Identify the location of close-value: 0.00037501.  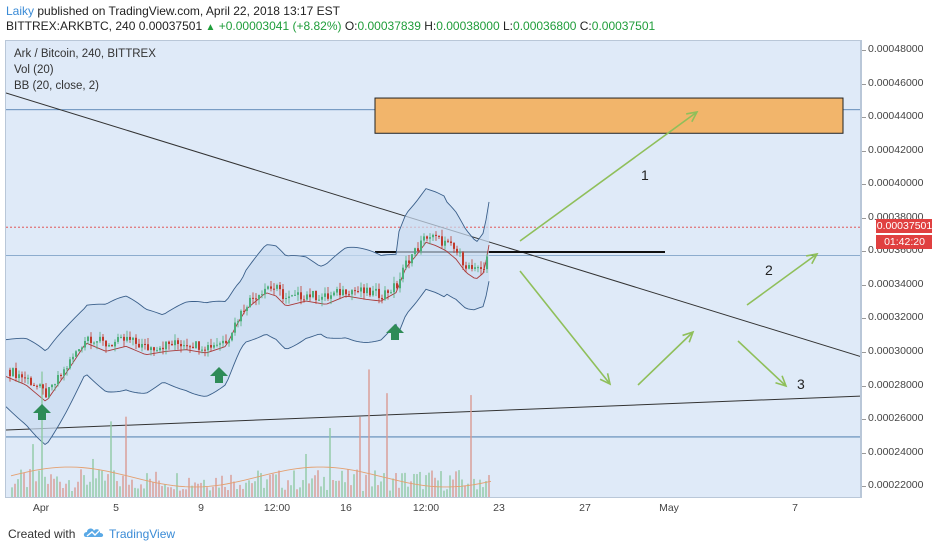
(623, 26).